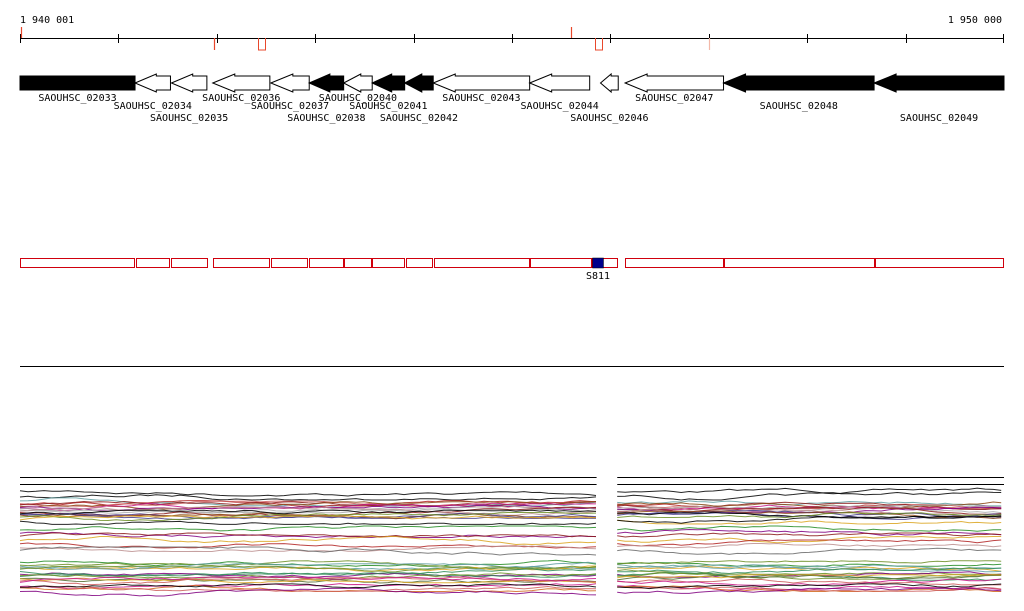 Image resolution: width=1024 pixels, height=611 pixels. I want to click on peptide-feature-label: S811, so click(598, 276).